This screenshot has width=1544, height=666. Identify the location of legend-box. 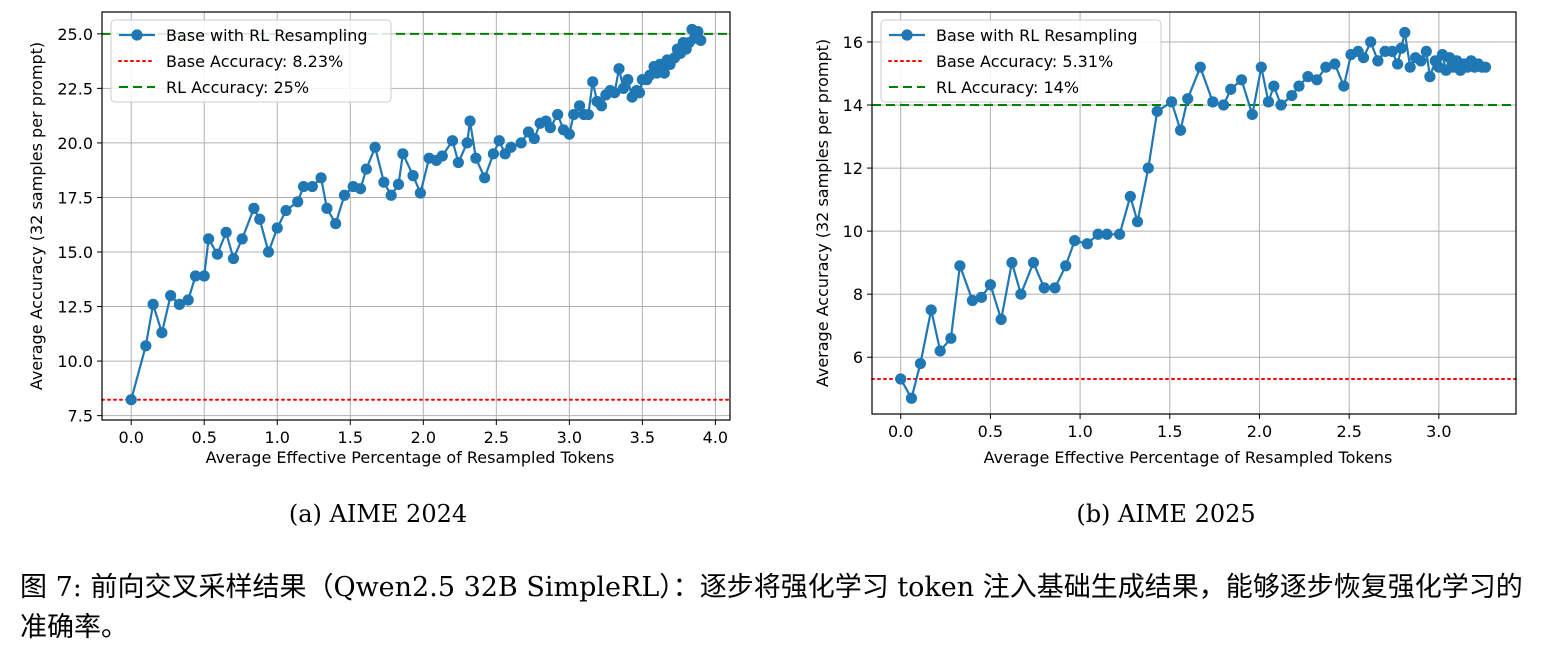
(251, 61).